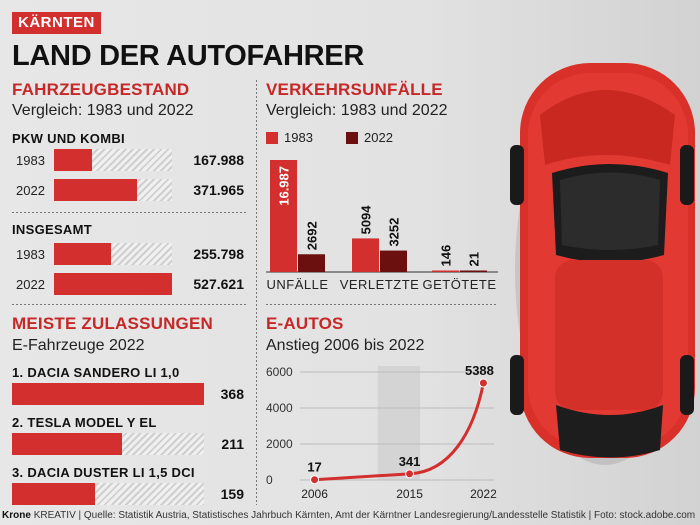 Image resolution: width=700 pixels, height=525 pixels. I want to click on y-tick-label: 6000, so click(279, 372).